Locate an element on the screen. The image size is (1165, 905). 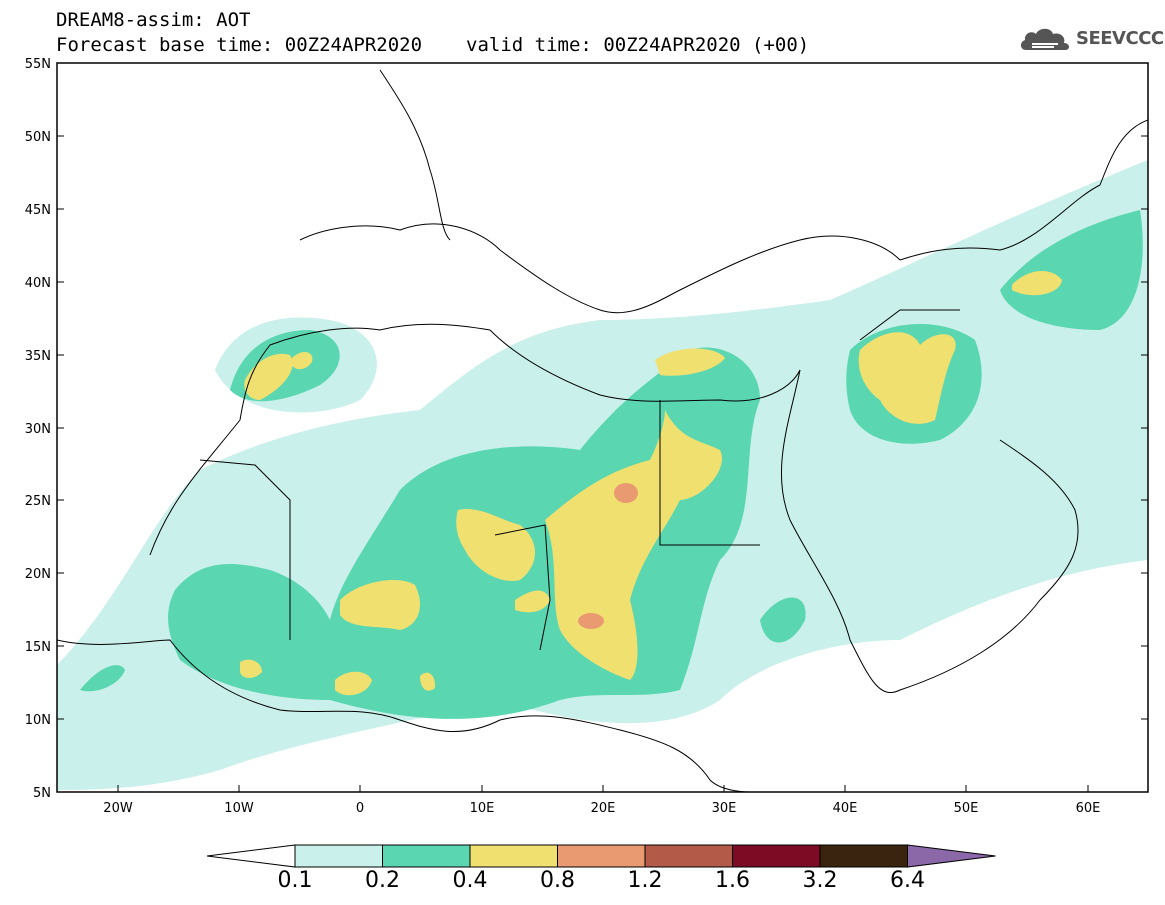
cloud-icon is located at coordinates (1045, 39).